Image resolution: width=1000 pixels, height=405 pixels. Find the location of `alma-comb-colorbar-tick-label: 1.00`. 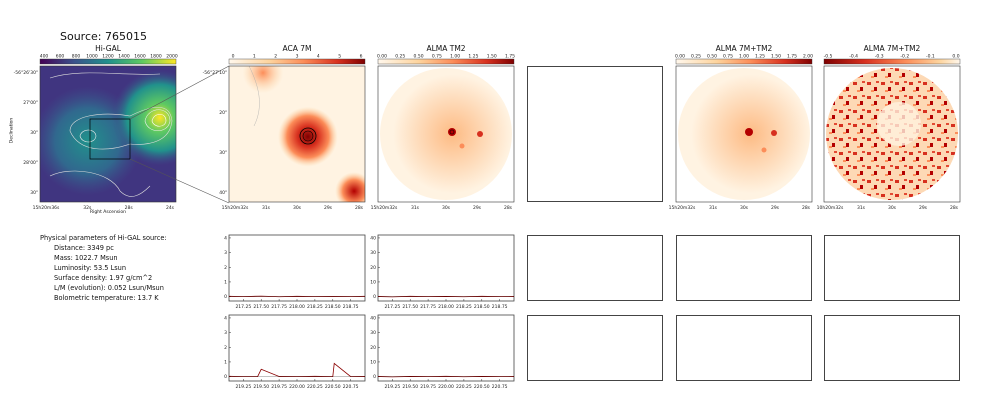

alma-comb-colorbar-tick-label: 1.00 is located at coordinates (744, 57).